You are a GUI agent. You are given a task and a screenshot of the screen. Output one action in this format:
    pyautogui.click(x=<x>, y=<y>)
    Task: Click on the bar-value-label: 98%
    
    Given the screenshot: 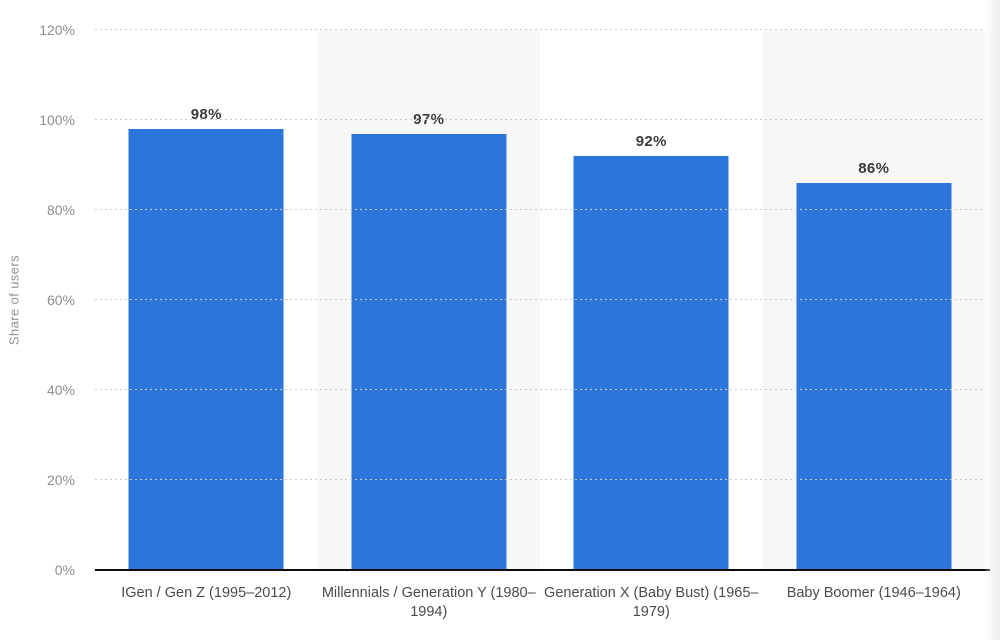 What is the action you would take?
    pyautogui.click(x=206, y=114)
    